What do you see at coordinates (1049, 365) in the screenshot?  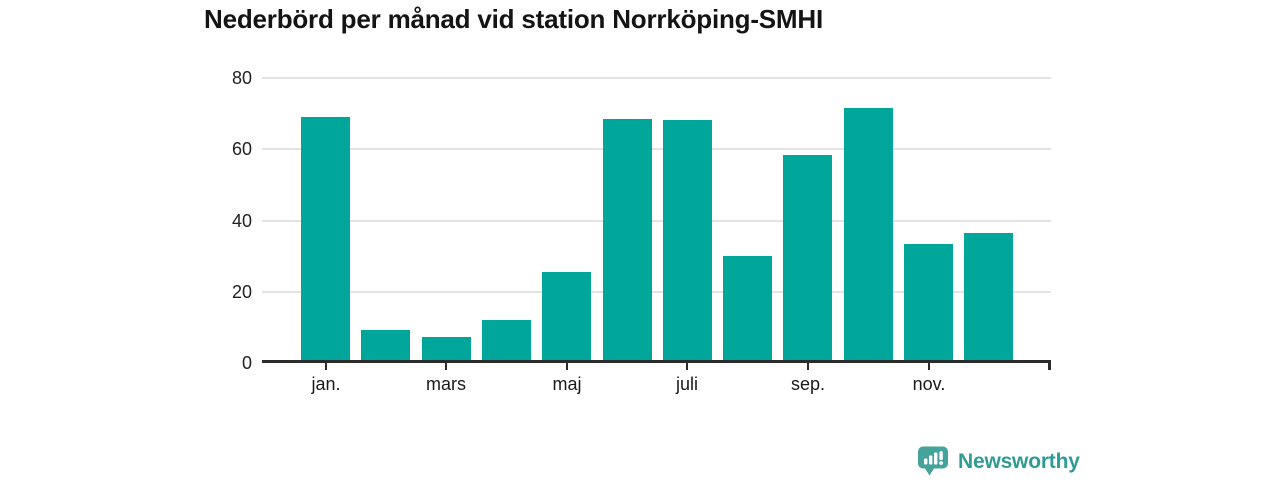 I see `x-axis-end-tick` at bounding box center [1049, 365].